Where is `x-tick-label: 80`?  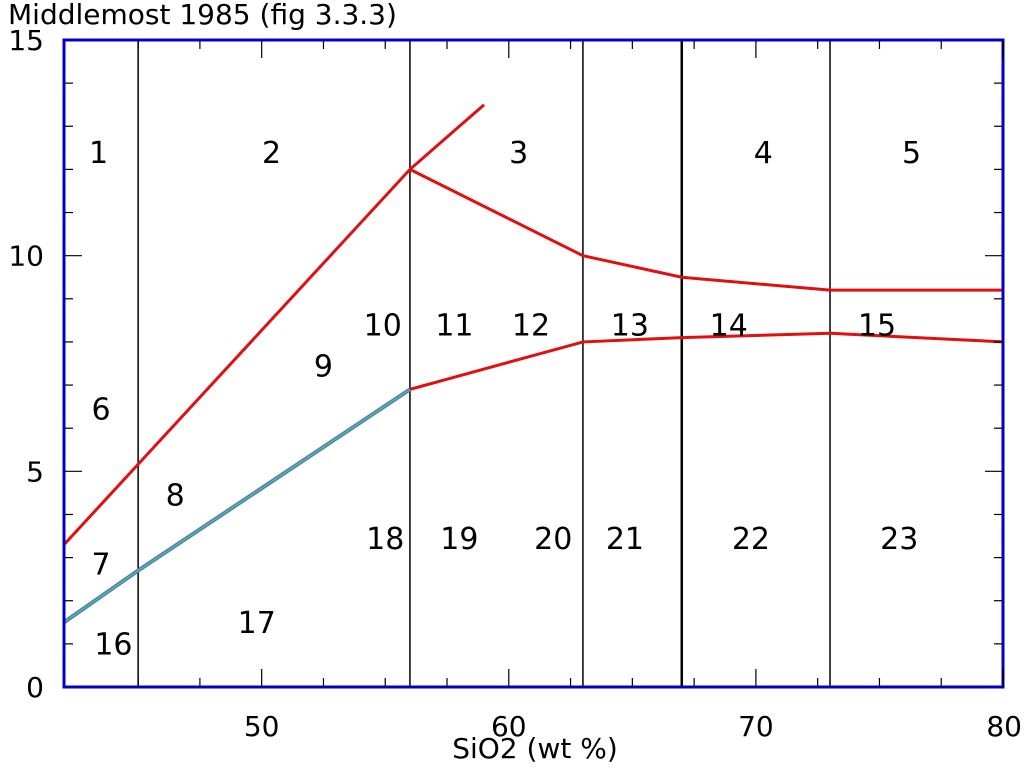 x-tick-label: 80 is located at coordinates (1004, 726).